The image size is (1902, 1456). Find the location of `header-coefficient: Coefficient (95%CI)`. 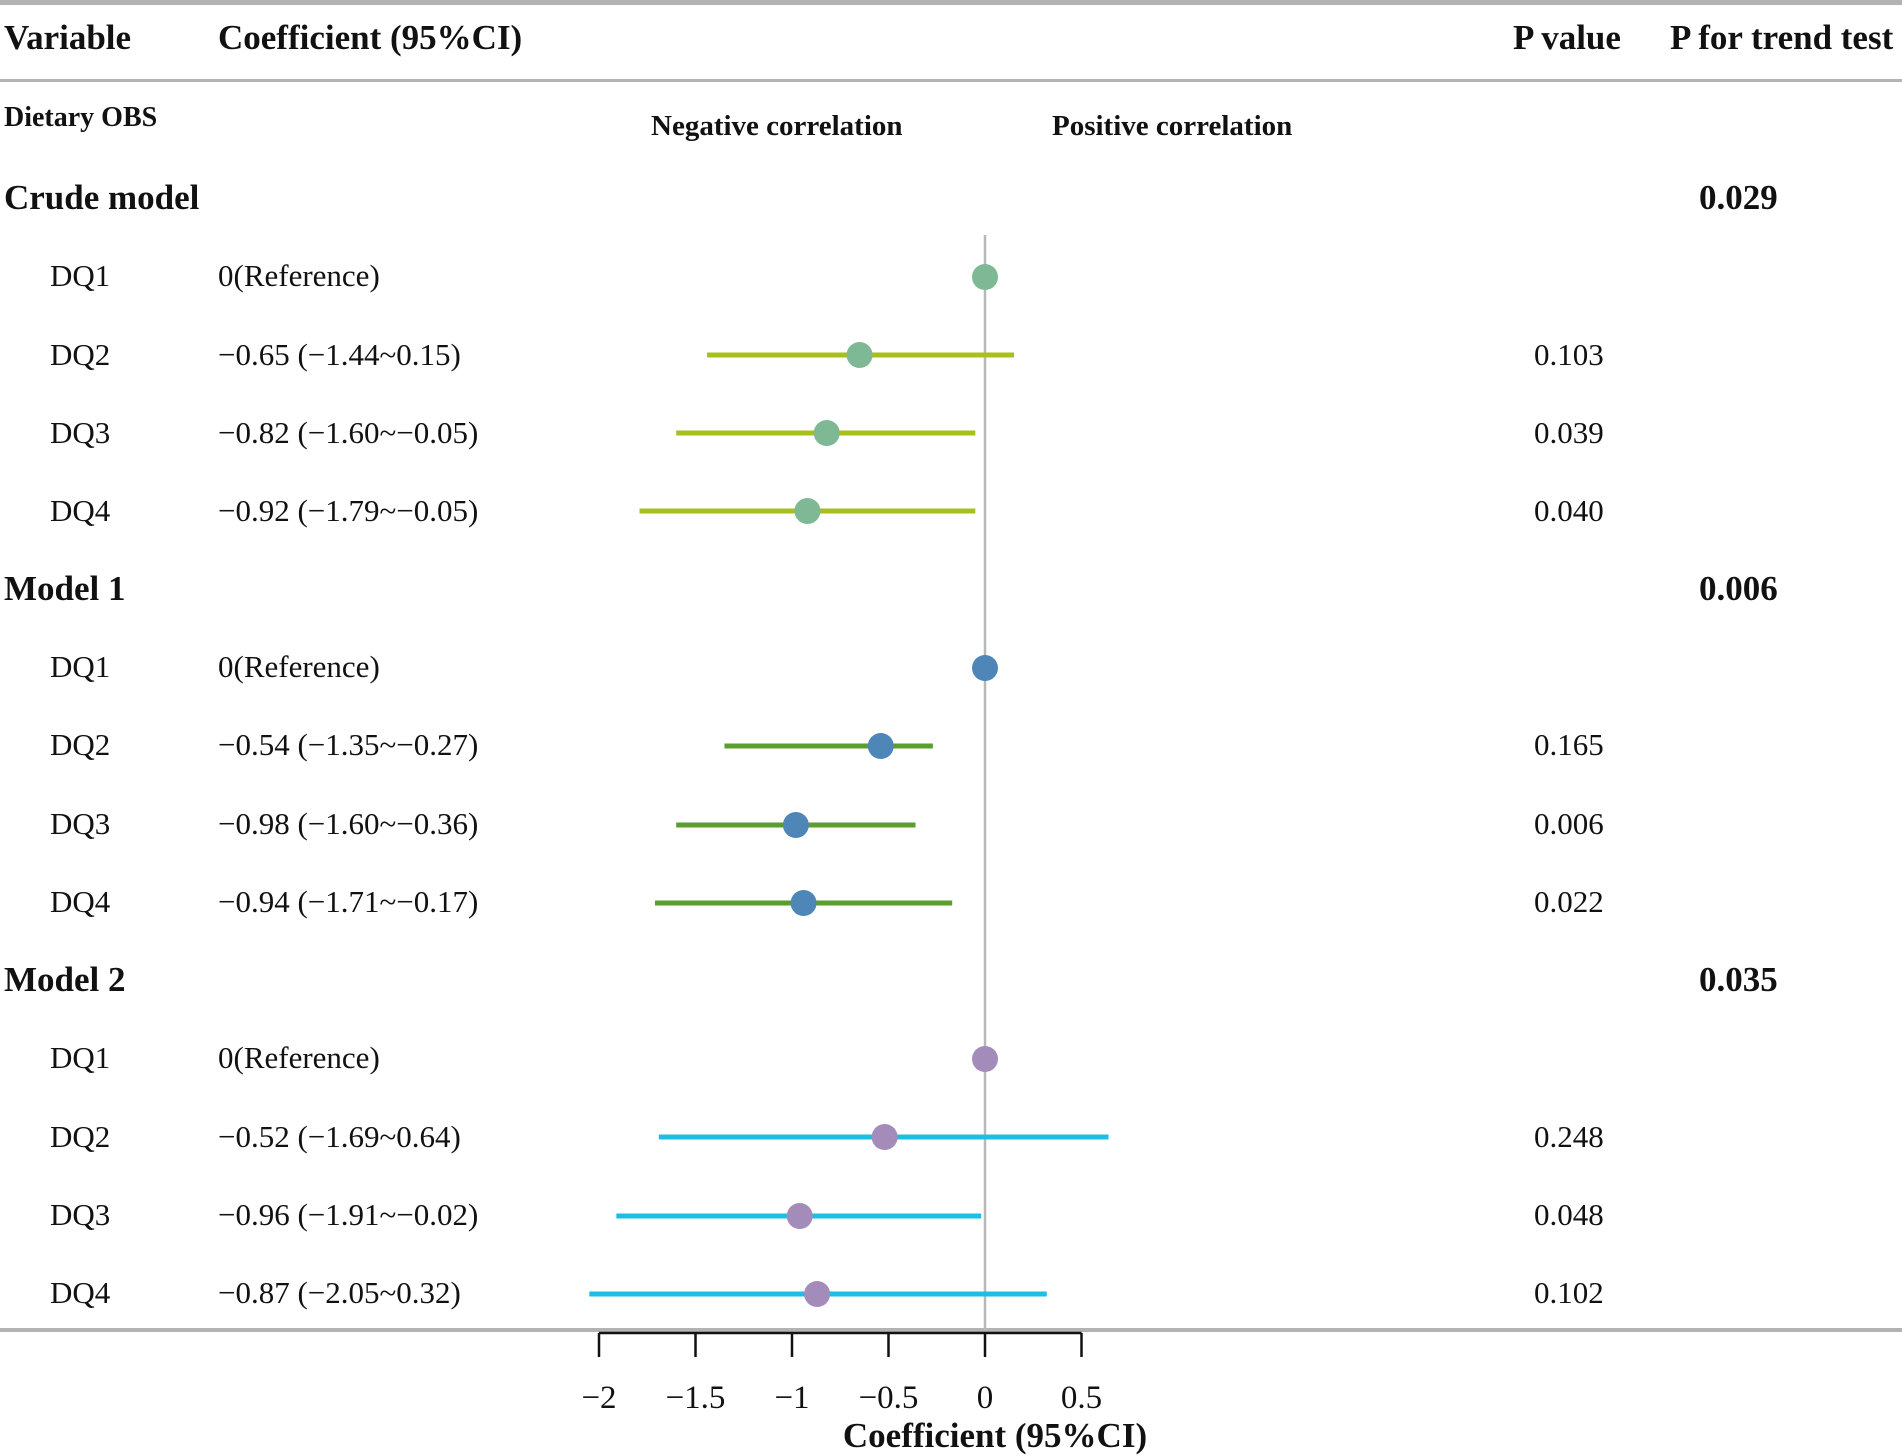

header-coefficient: Coefficient (95%CI) is located at coordinates (370, 37).